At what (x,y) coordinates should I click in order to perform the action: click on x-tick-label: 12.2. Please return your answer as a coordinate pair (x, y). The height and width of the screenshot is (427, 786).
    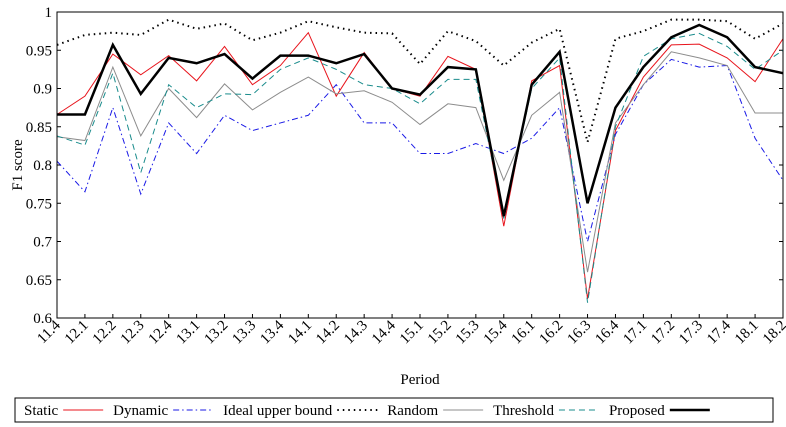
    Looking at the image, I should click on (105, 333).